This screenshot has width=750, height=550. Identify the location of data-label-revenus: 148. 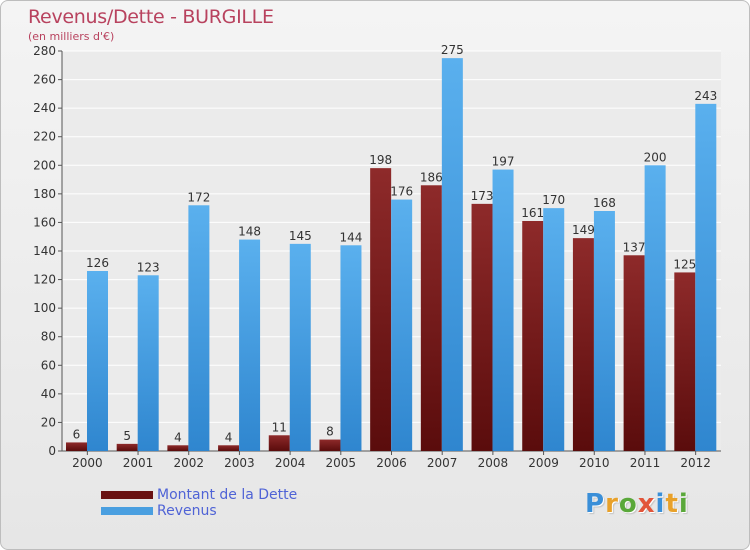
(249, 232).